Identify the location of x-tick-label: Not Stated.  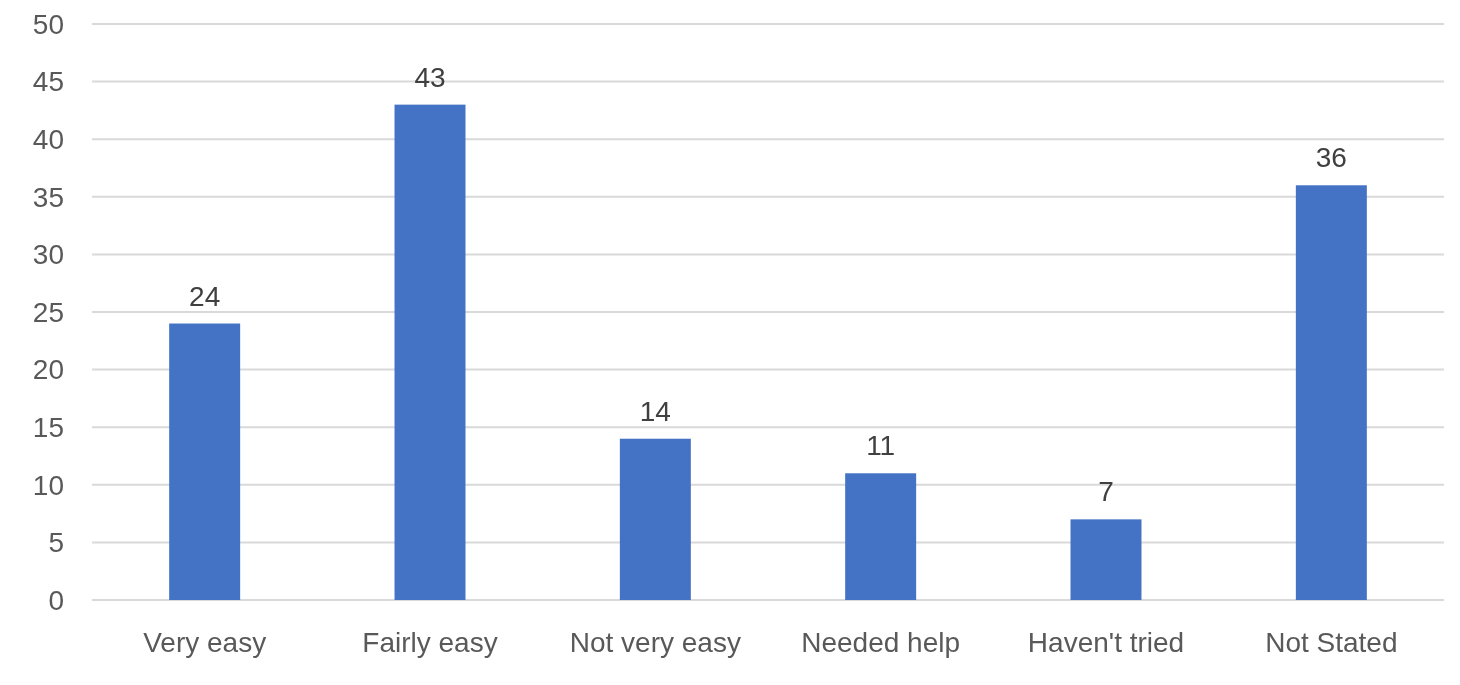
(1331, 642).